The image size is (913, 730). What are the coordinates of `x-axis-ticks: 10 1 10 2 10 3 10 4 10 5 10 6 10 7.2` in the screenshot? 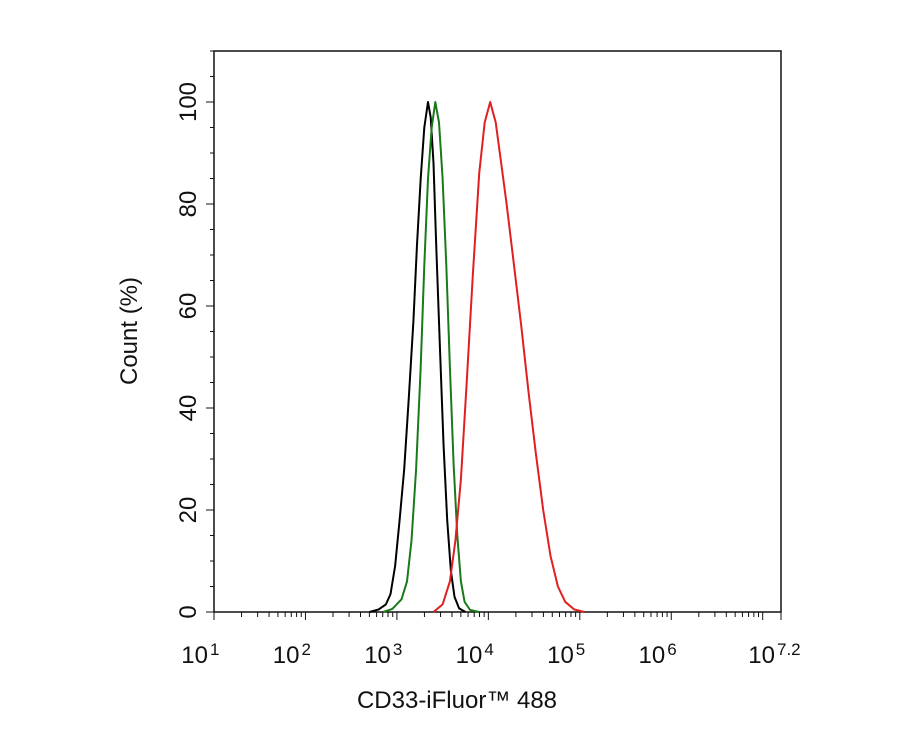 It's located at (491, 640).